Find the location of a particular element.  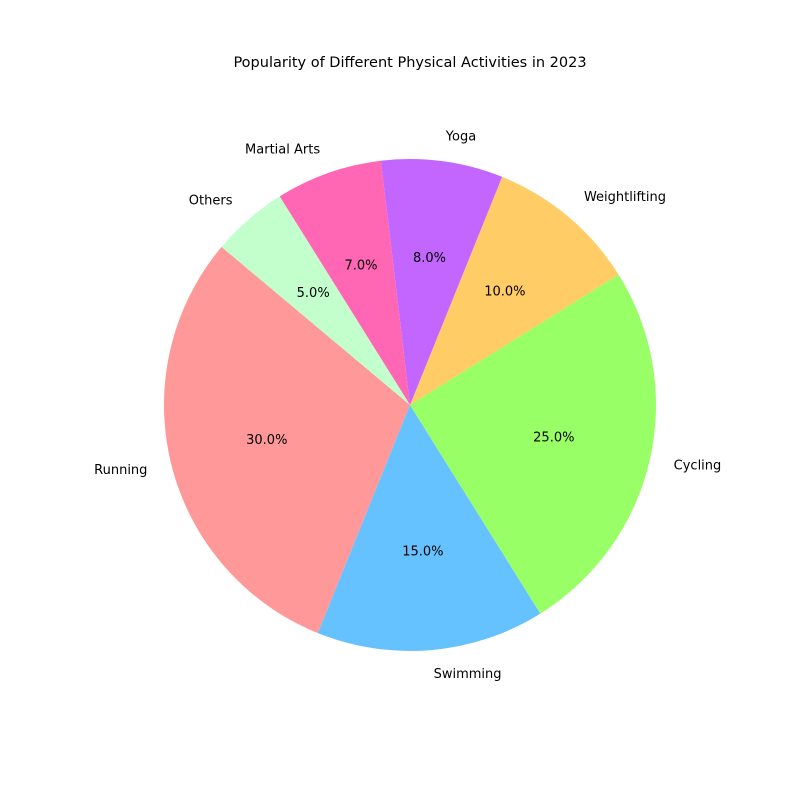

pie-slice-martial-arts is located at coordinates (344, 282).